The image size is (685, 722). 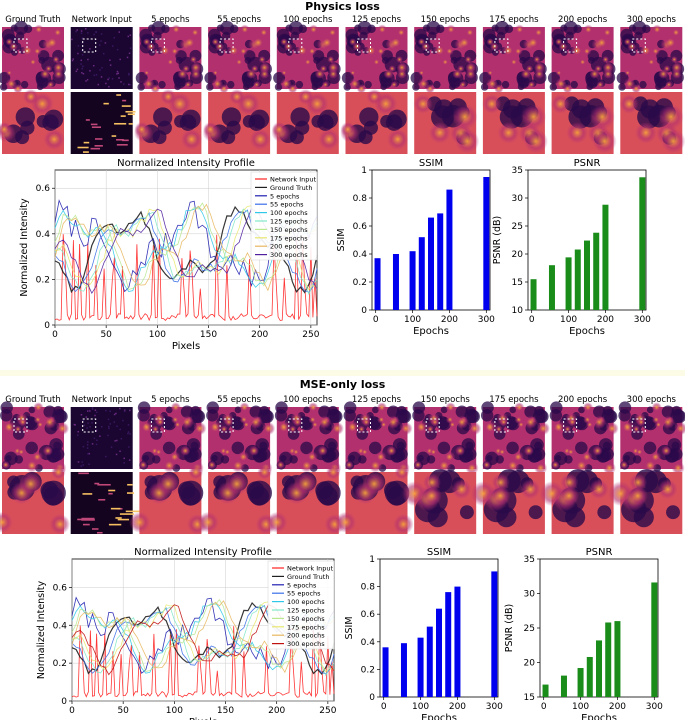 What do you see at coordinates (377, 400) in the screenshot?
I see `column-label: 125 epochs` at bounding box center [377, 400].